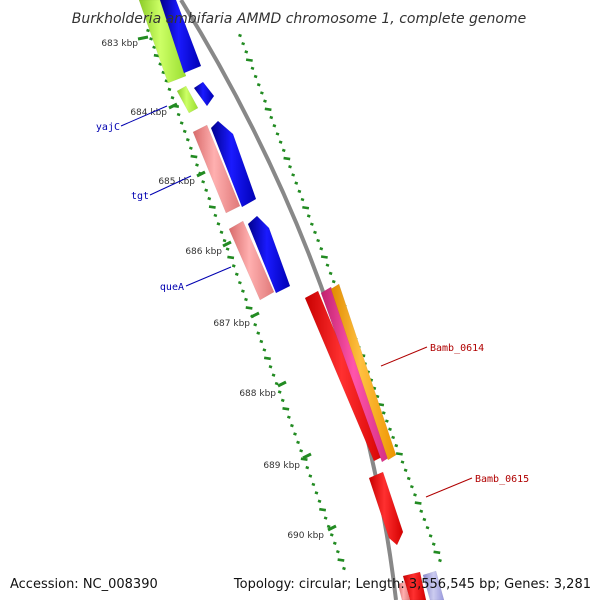 This screenshot has height=600, width=600. I want to click on gene-queA, so click(251, 260).